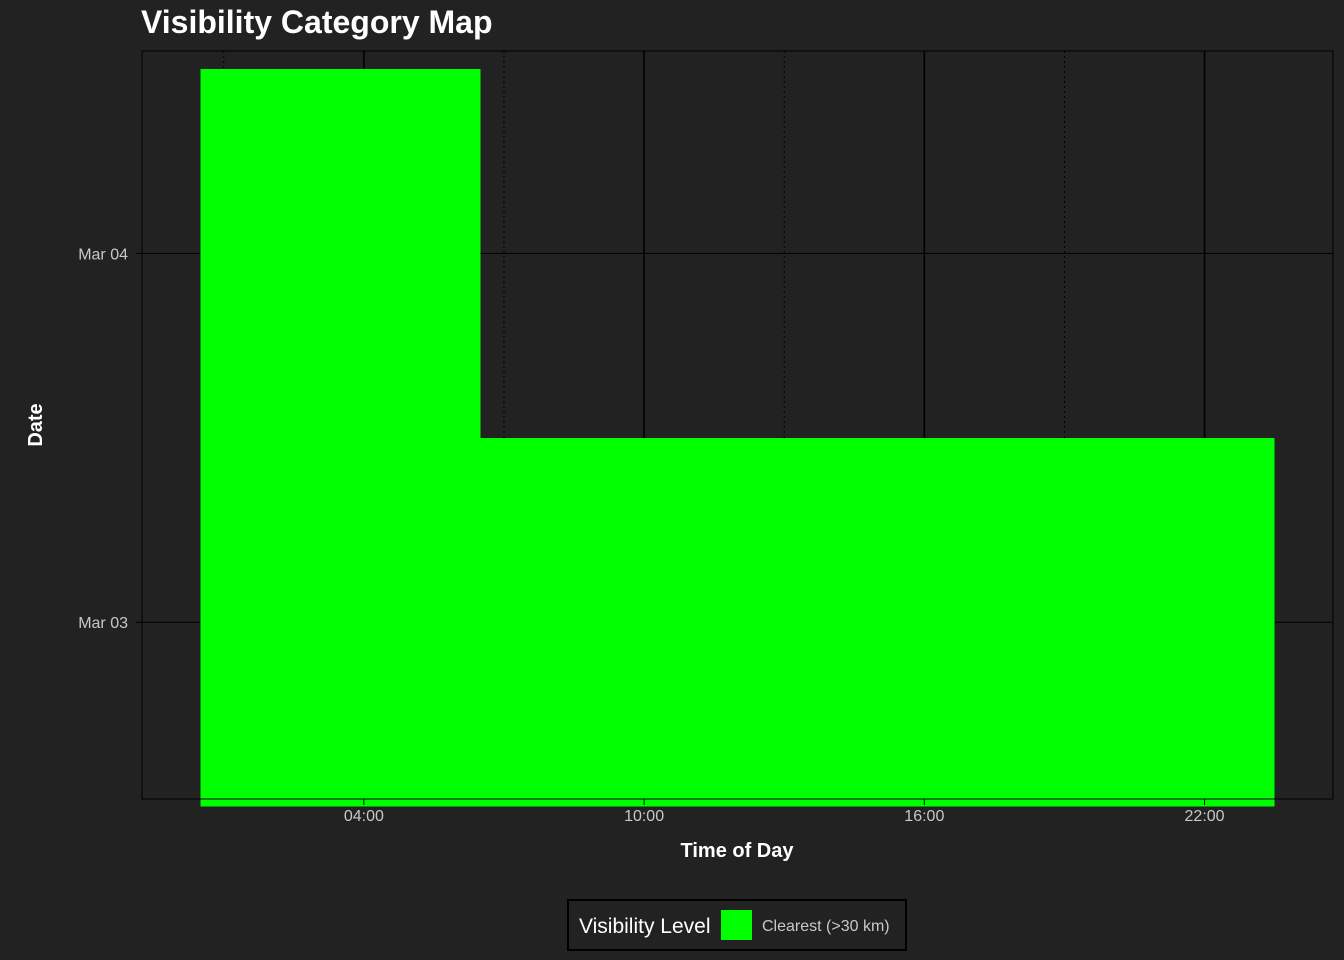 The width and height of the screenshot is (1344, 960). Describe the element at coordinates (103, 254) in the screenshot. I see `y-tick-label: Mar 04` at that location.